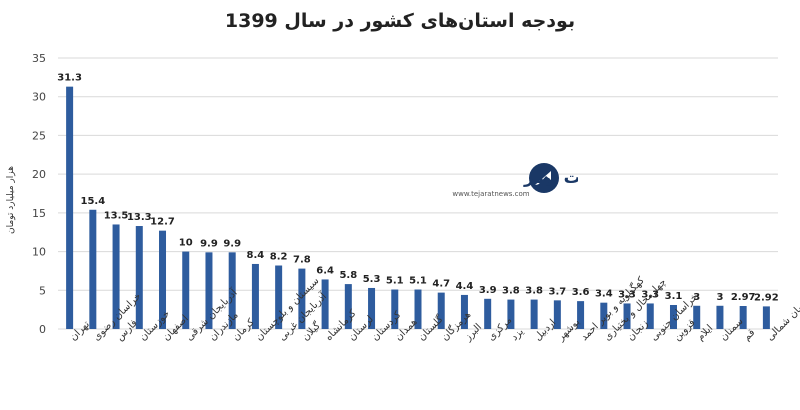 This screenshot has height=410, width=800. I want to click on data-label: 10, so click(186, 243).